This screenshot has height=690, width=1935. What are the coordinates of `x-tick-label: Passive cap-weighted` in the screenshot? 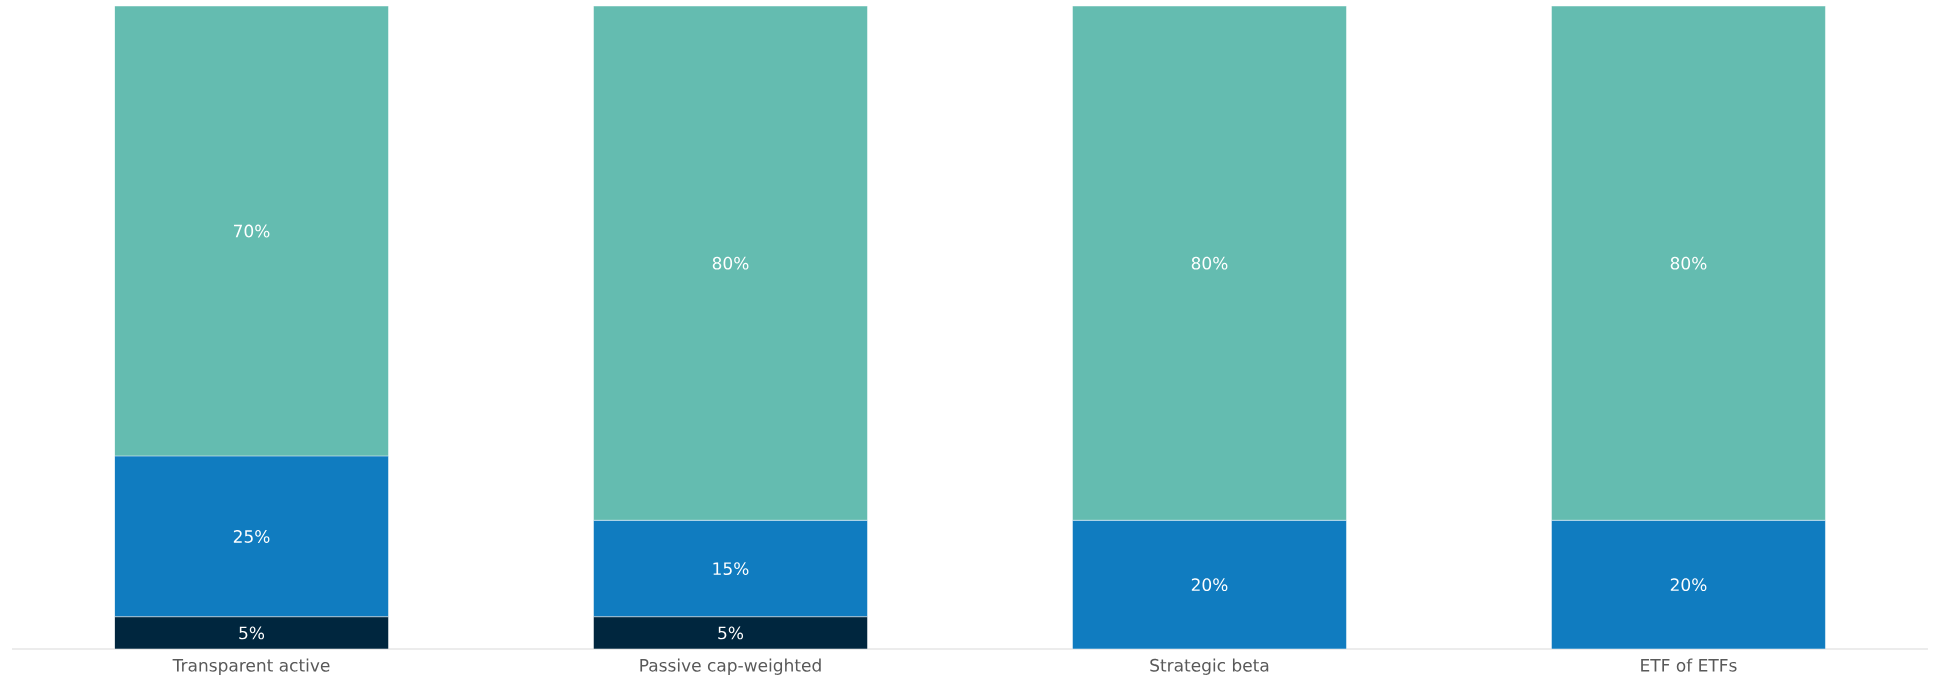 It's located at (730, 666).